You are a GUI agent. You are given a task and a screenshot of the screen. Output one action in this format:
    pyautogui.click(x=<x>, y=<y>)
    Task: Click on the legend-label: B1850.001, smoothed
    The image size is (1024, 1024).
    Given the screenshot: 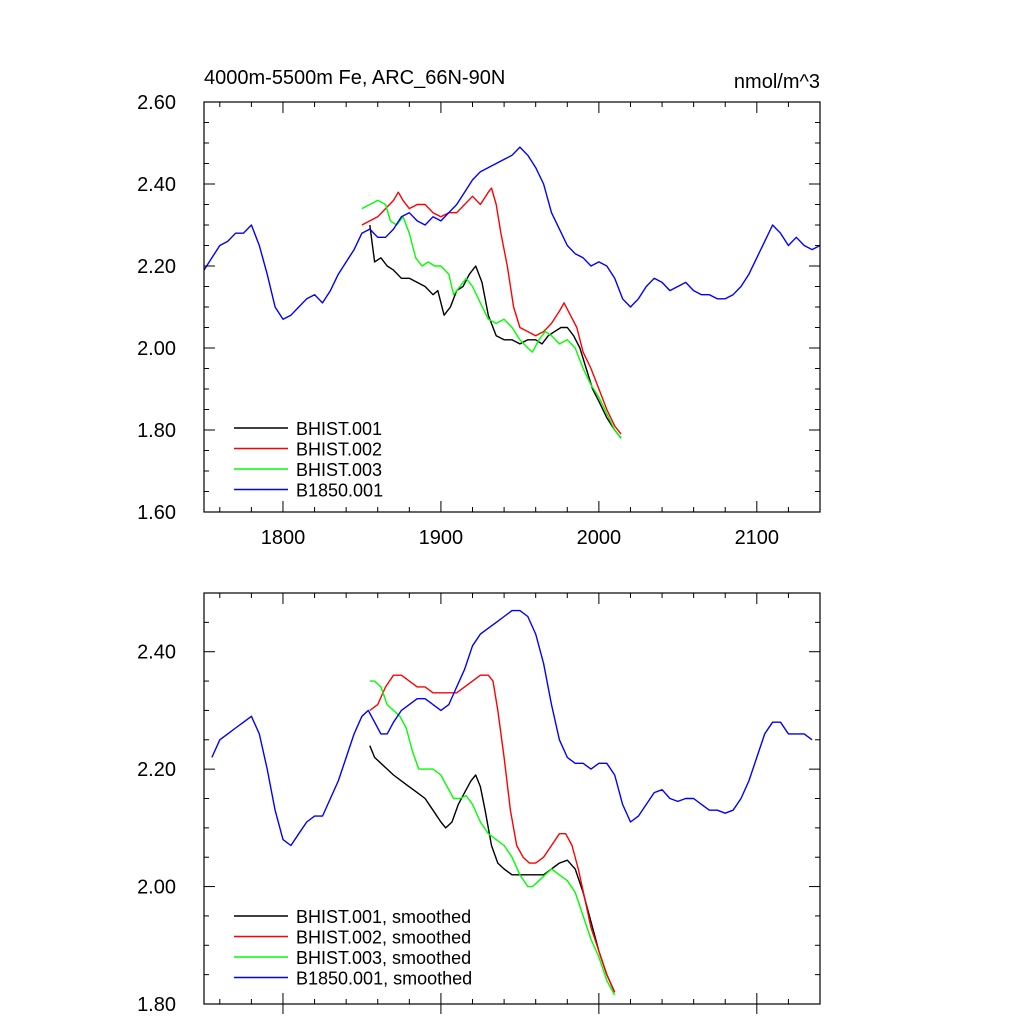 What is the action you would take?
    pyautogui.click(x=384, y=979)
    